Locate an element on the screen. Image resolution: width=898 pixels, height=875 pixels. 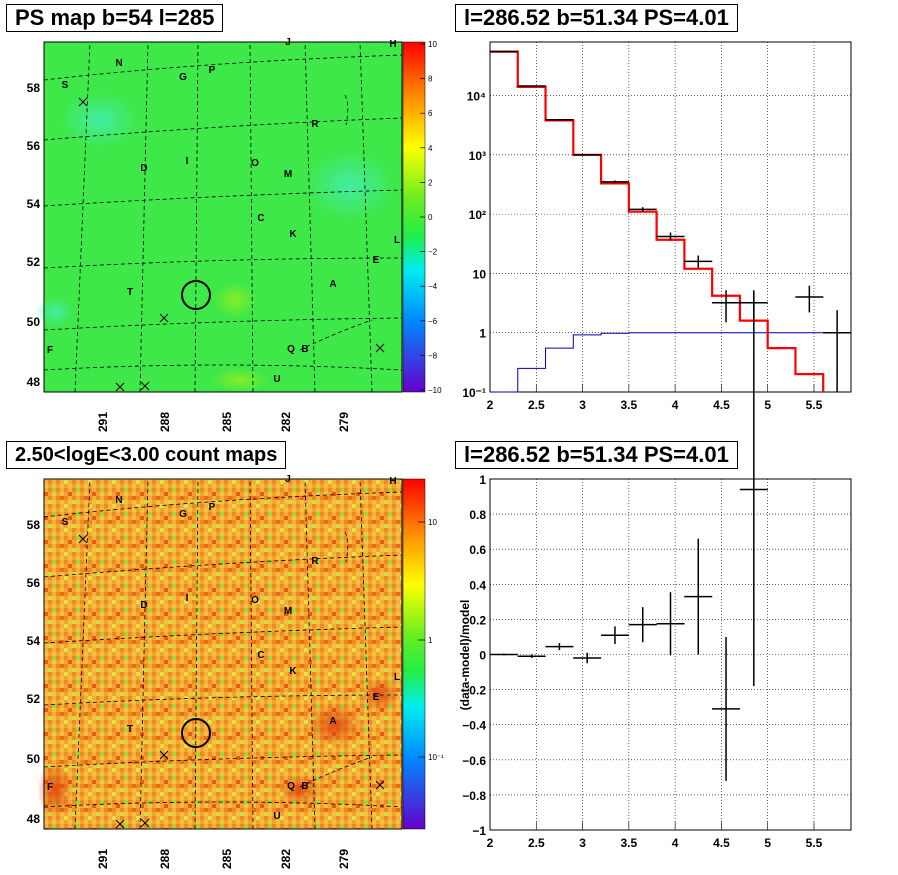
x-tick-label: 2.5 is located at coordinates (536, 843).